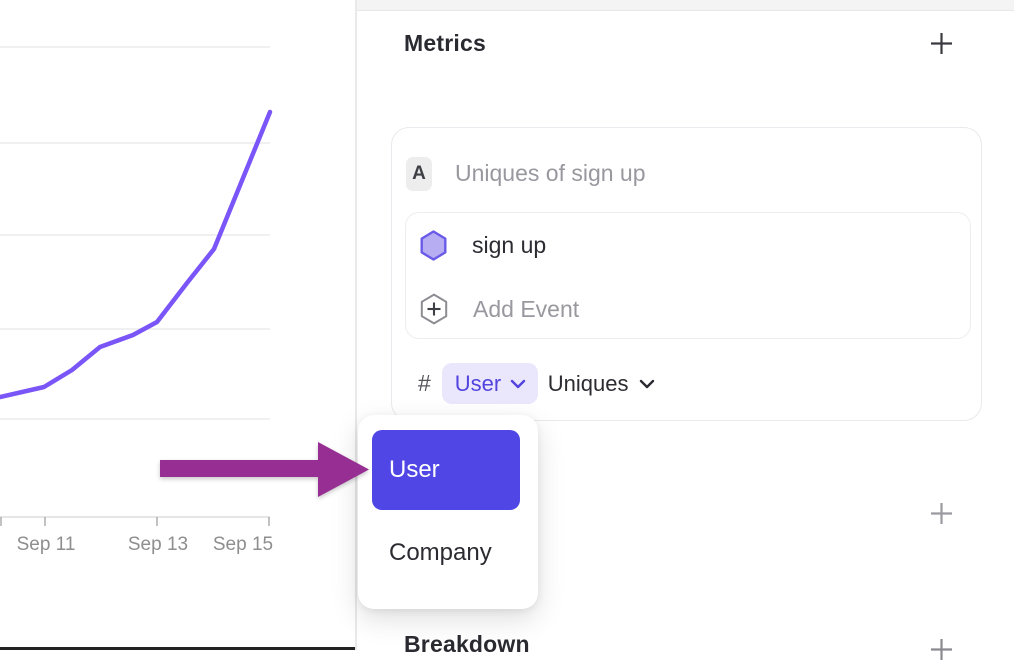  I want to click on middle-section-add-icon, so click(941, 513).